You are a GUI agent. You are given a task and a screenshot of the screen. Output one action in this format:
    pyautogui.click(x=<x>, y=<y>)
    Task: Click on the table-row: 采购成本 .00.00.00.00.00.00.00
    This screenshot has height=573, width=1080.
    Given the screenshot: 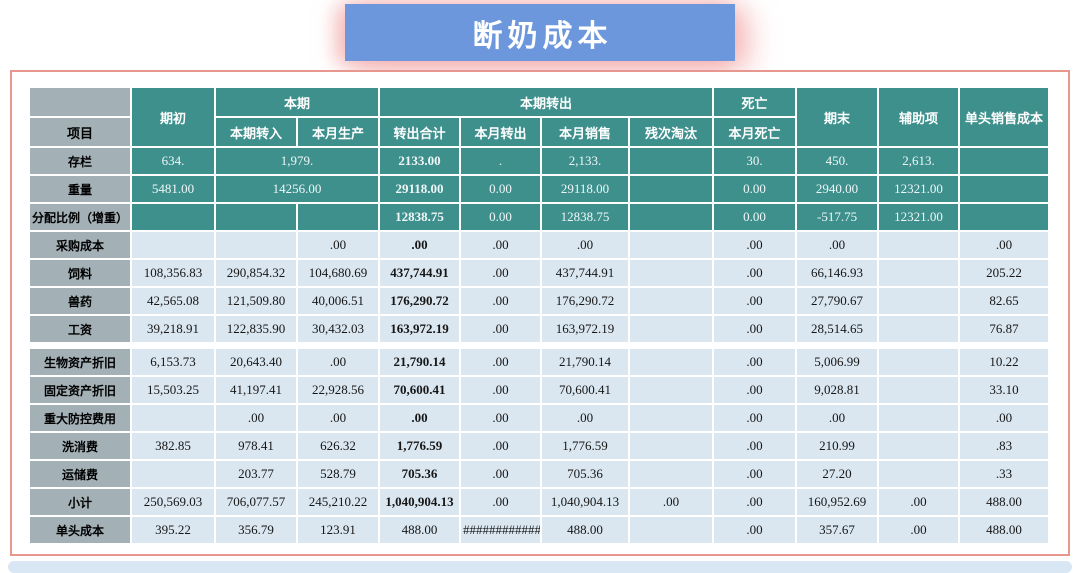 What is the action you would take?
    pyautogui.click(x=539, y=245)
    